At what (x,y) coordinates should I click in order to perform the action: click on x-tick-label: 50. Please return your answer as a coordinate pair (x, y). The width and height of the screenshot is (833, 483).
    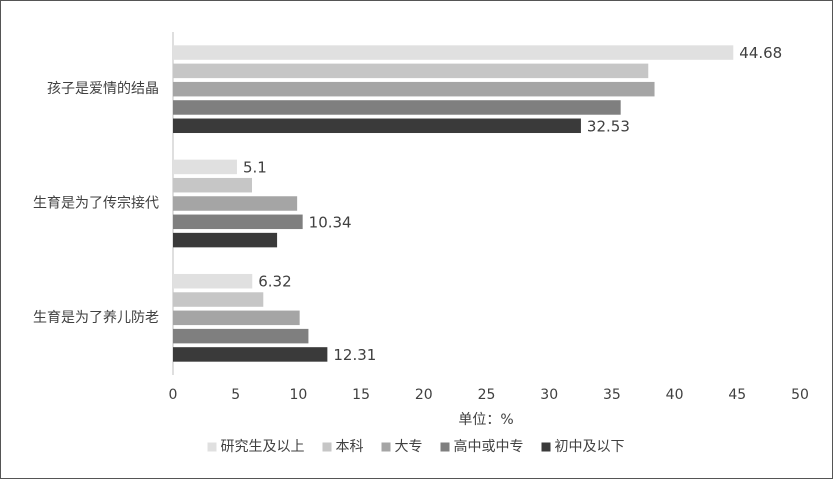
    Looking at the image, I should click on (800, 395).